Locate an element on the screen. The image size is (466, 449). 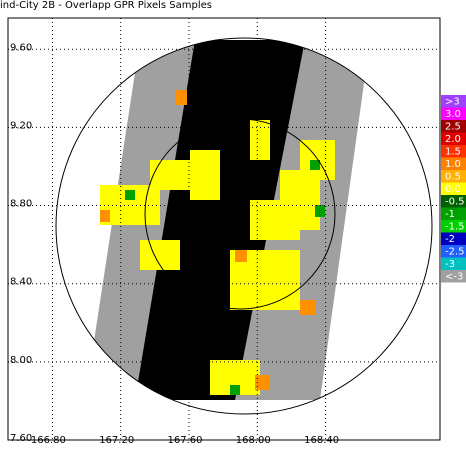
x-tick-label: 168.00 is located at coordinates (253, 440).